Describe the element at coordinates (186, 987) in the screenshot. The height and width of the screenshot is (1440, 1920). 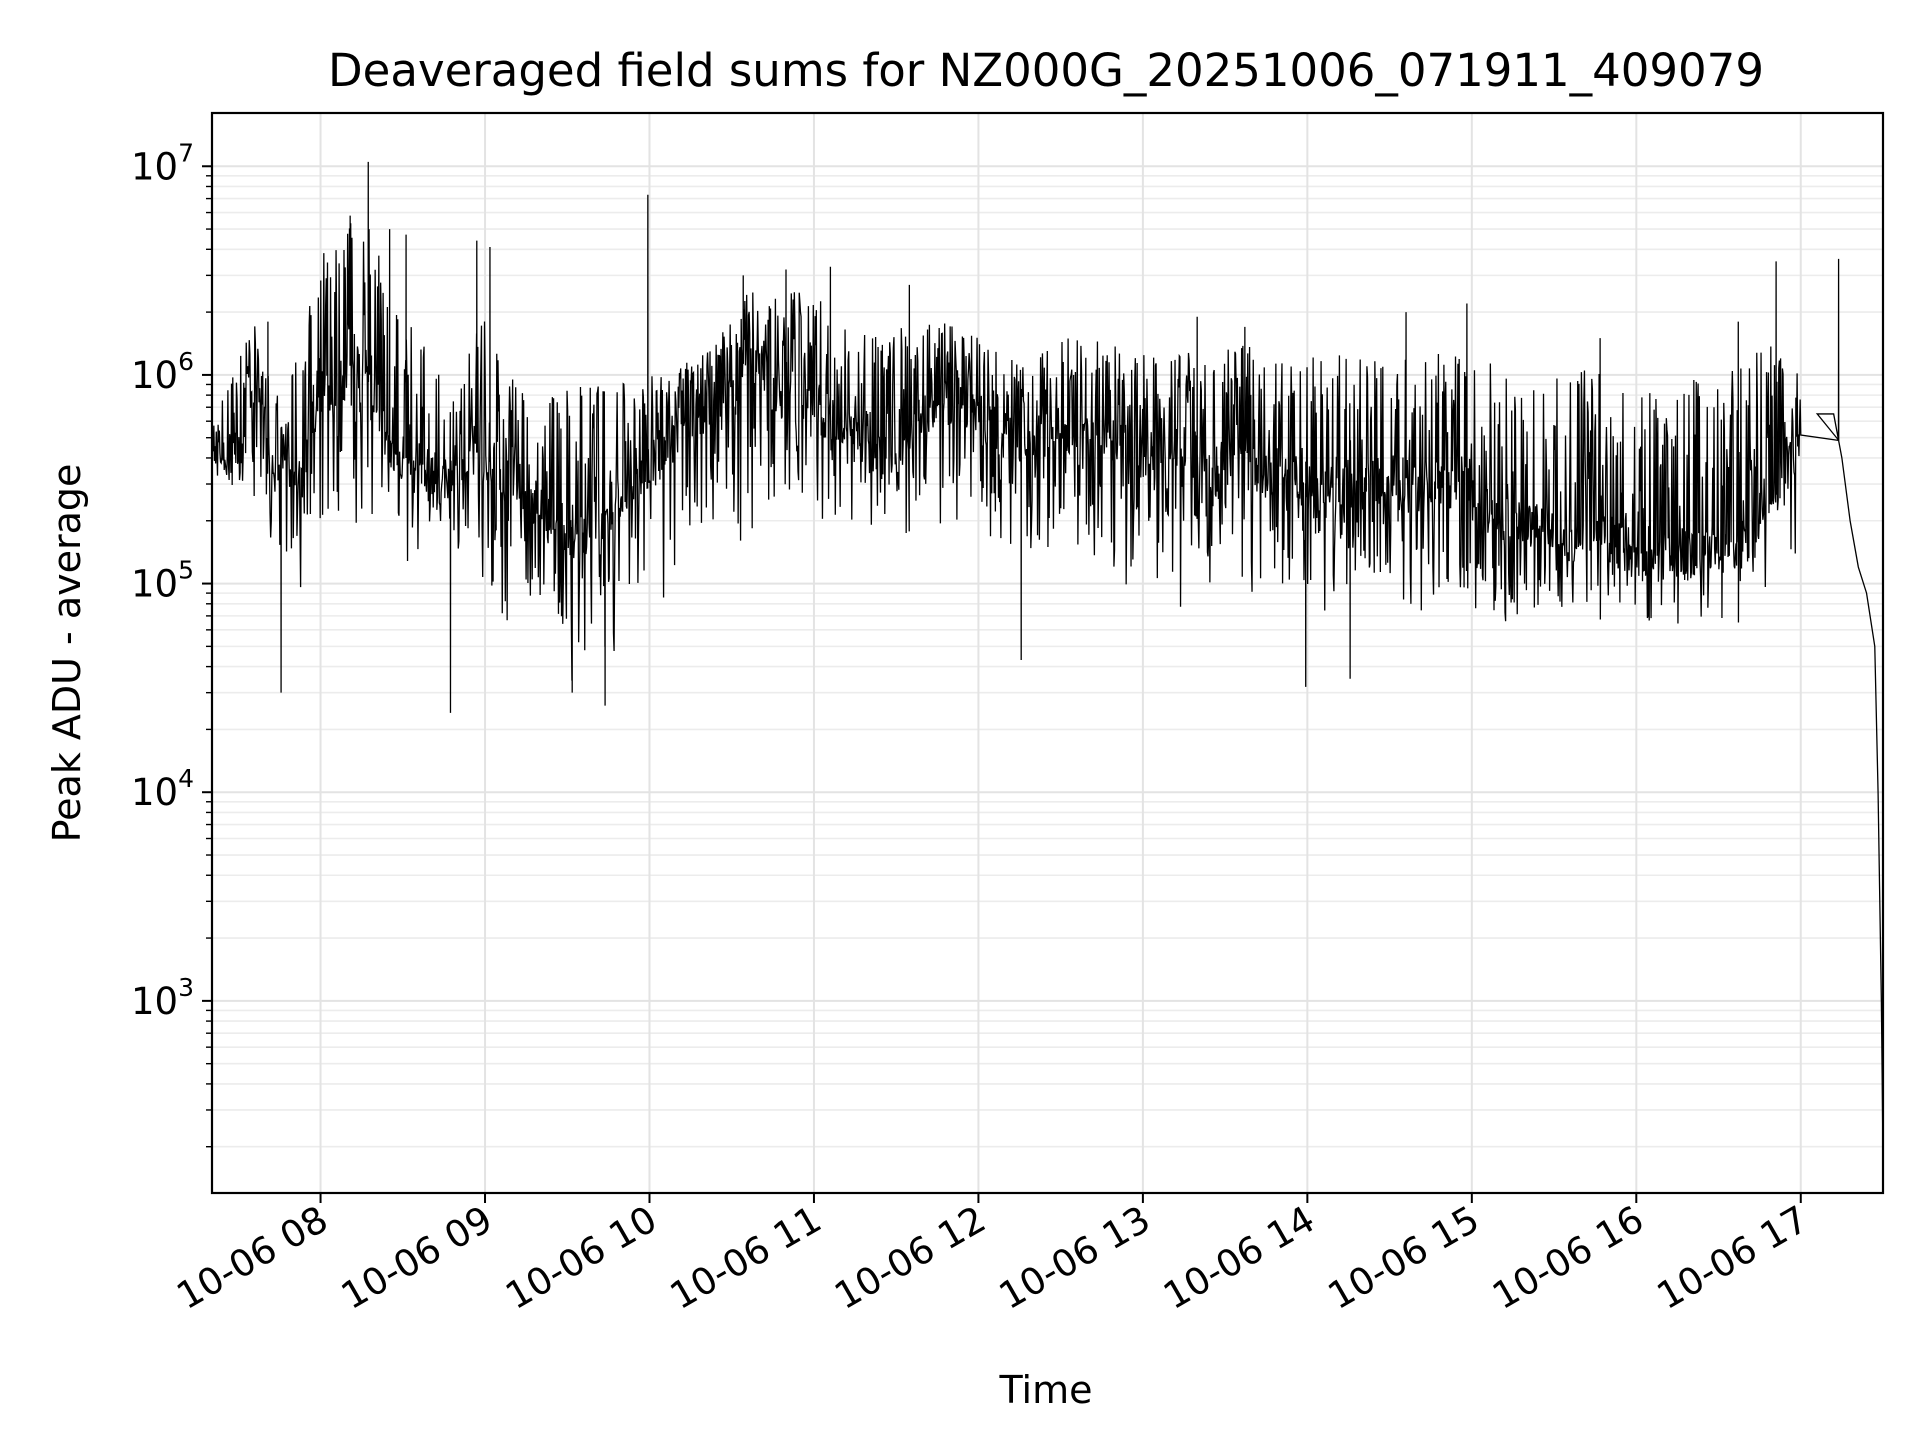
I see `y-tick-exponent: 3` at that location.